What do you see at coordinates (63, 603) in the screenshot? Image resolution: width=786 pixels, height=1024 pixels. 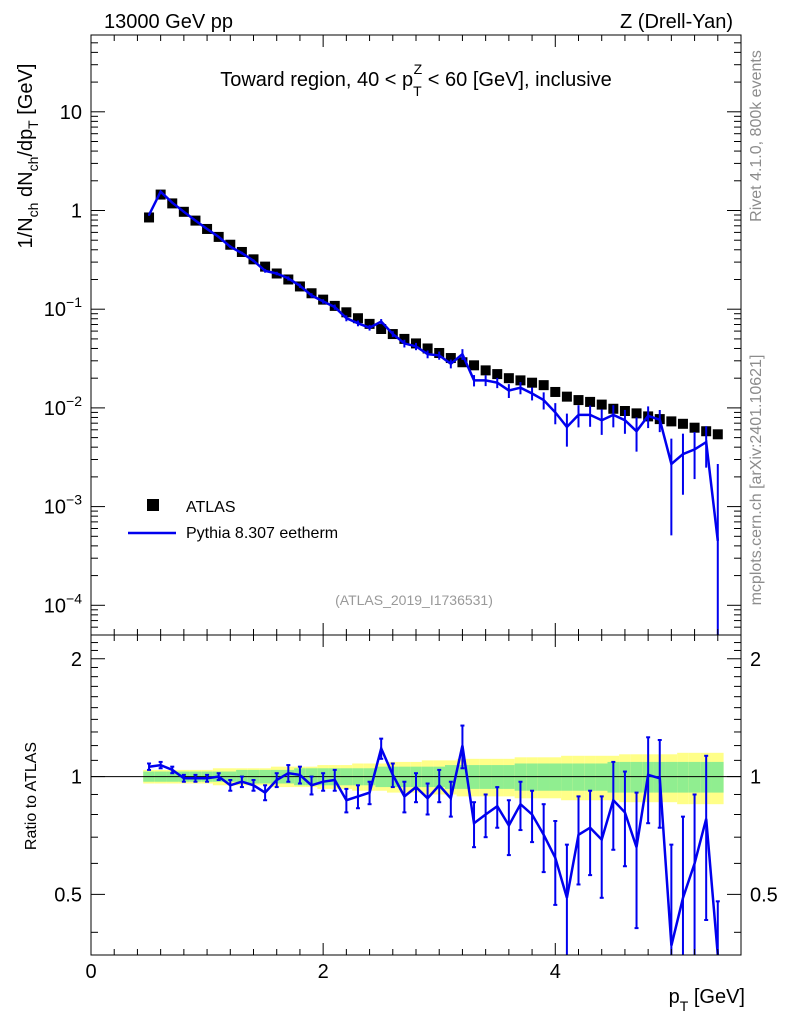 I see `y-tick-label-5: 10⁻⁴` at bounding box center [63, 603].